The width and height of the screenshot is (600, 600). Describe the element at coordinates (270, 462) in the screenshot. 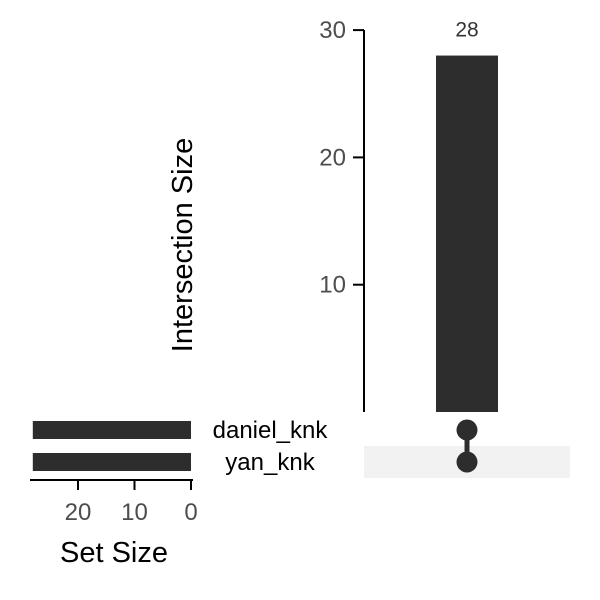

I see `set-name-label: yan_knk` at that location.